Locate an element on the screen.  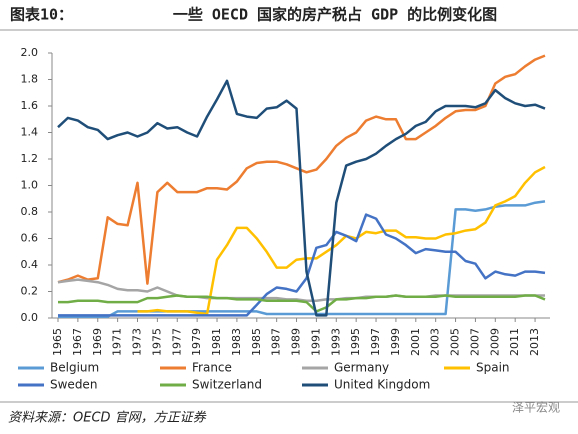
x-tick-label: 1983 is located at coordinates (236, 342).